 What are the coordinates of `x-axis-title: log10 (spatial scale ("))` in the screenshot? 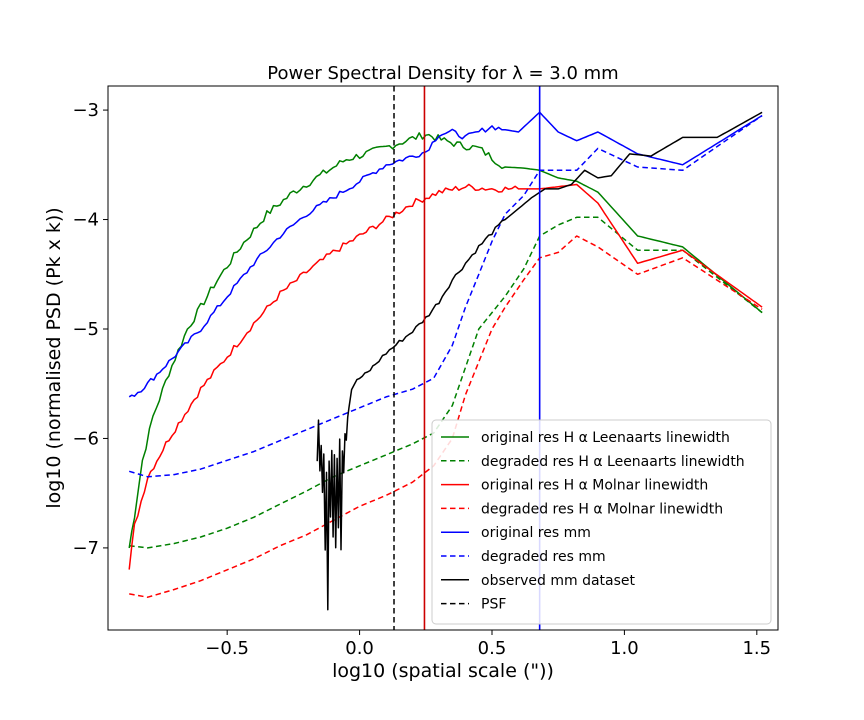 It's located at (443, 671).